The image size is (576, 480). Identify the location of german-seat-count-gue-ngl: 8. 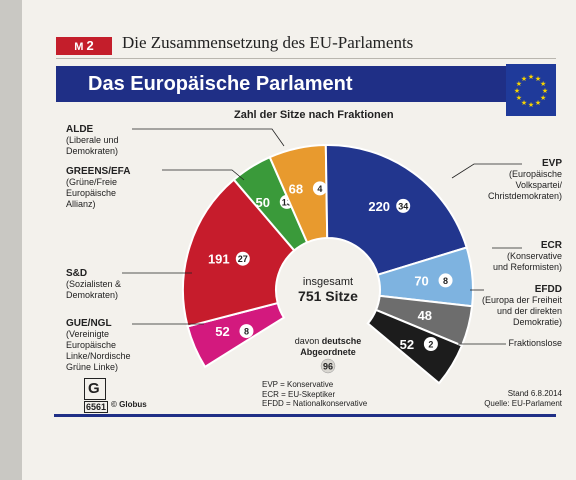
(246, 332).